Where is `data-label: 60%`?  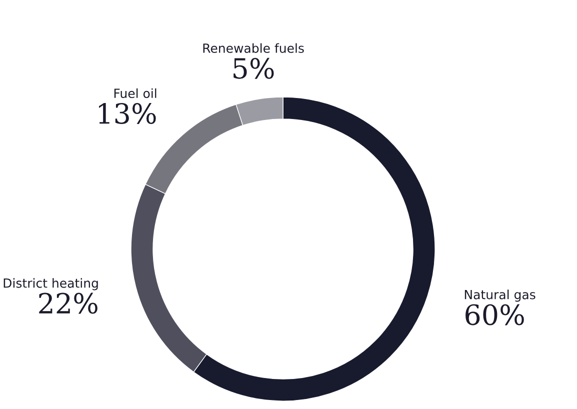 data-label: 60% is located at coordinates (495, 315).